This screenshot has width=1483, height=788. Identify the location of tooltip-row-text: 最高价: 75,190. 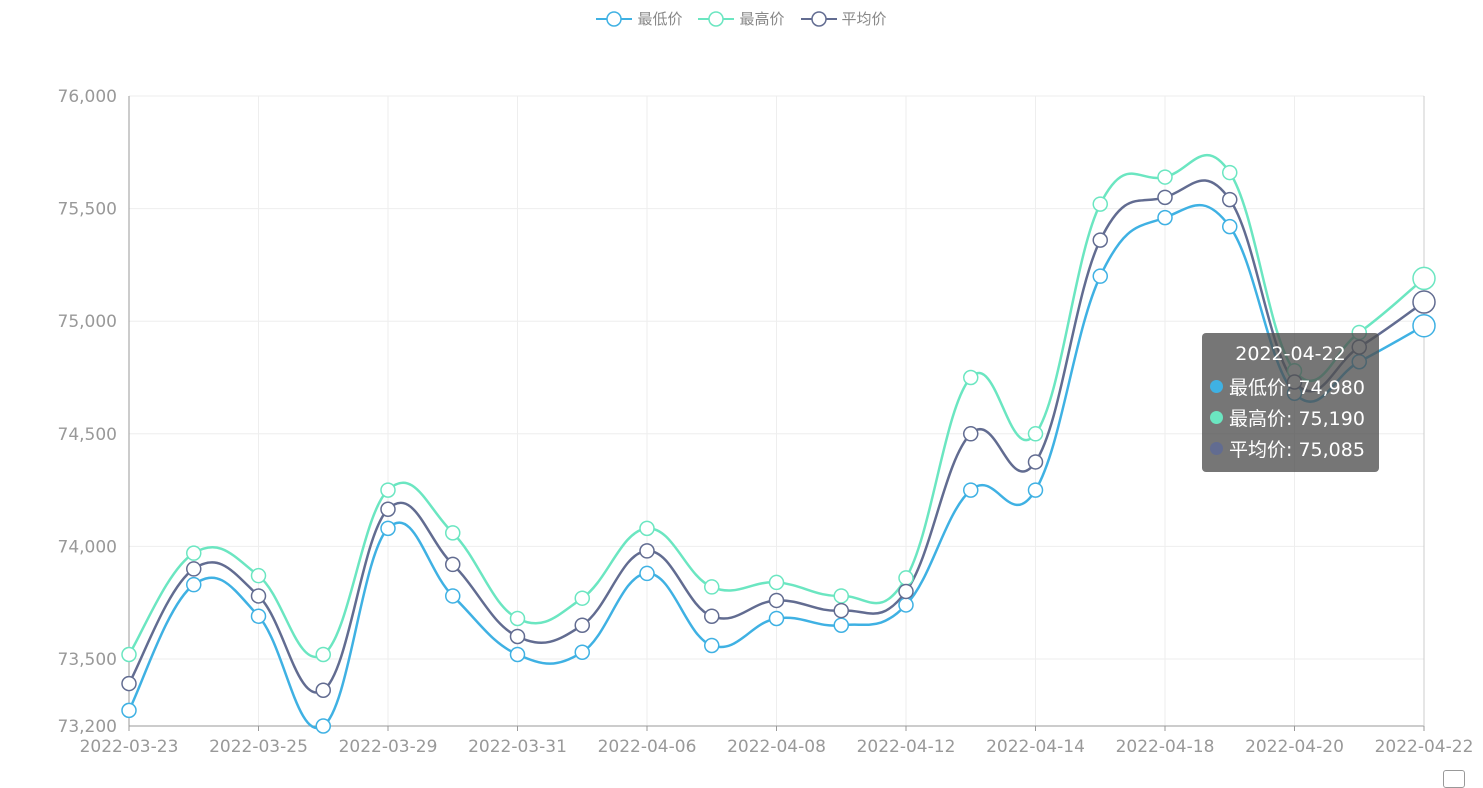
(1297, 419).